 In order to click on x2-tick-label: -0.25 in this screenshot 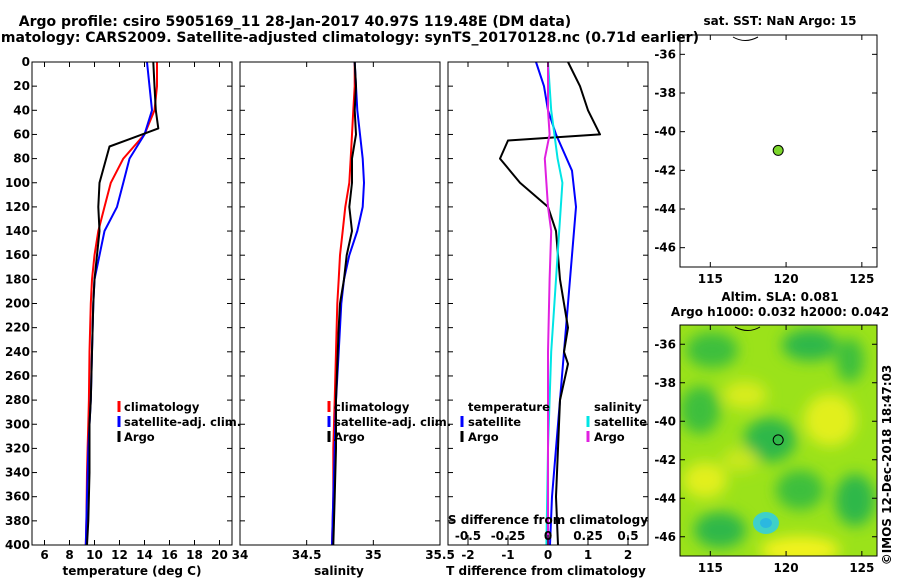, I will do `click(508, 536)`.